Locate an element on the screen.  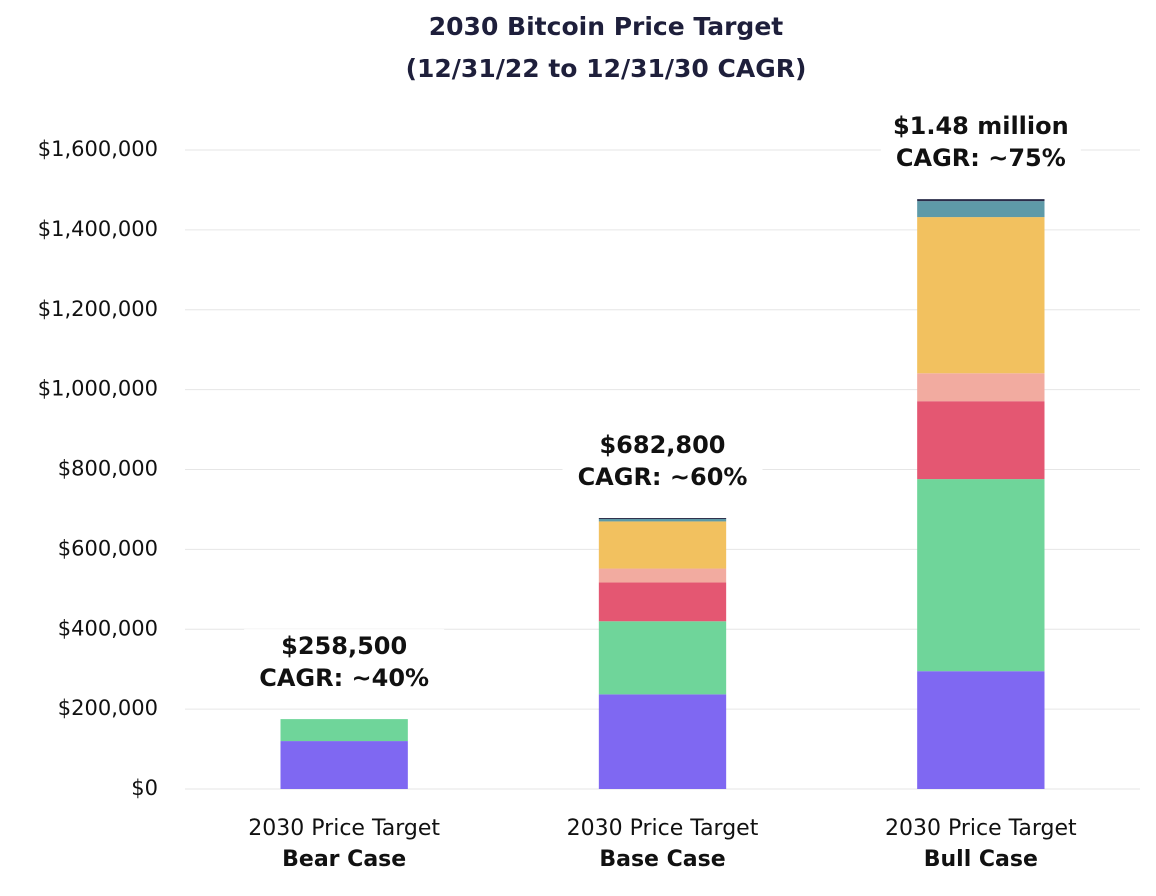
chart-title: 2030 Bitcoin Price Target is located at coordinates (606, 26).